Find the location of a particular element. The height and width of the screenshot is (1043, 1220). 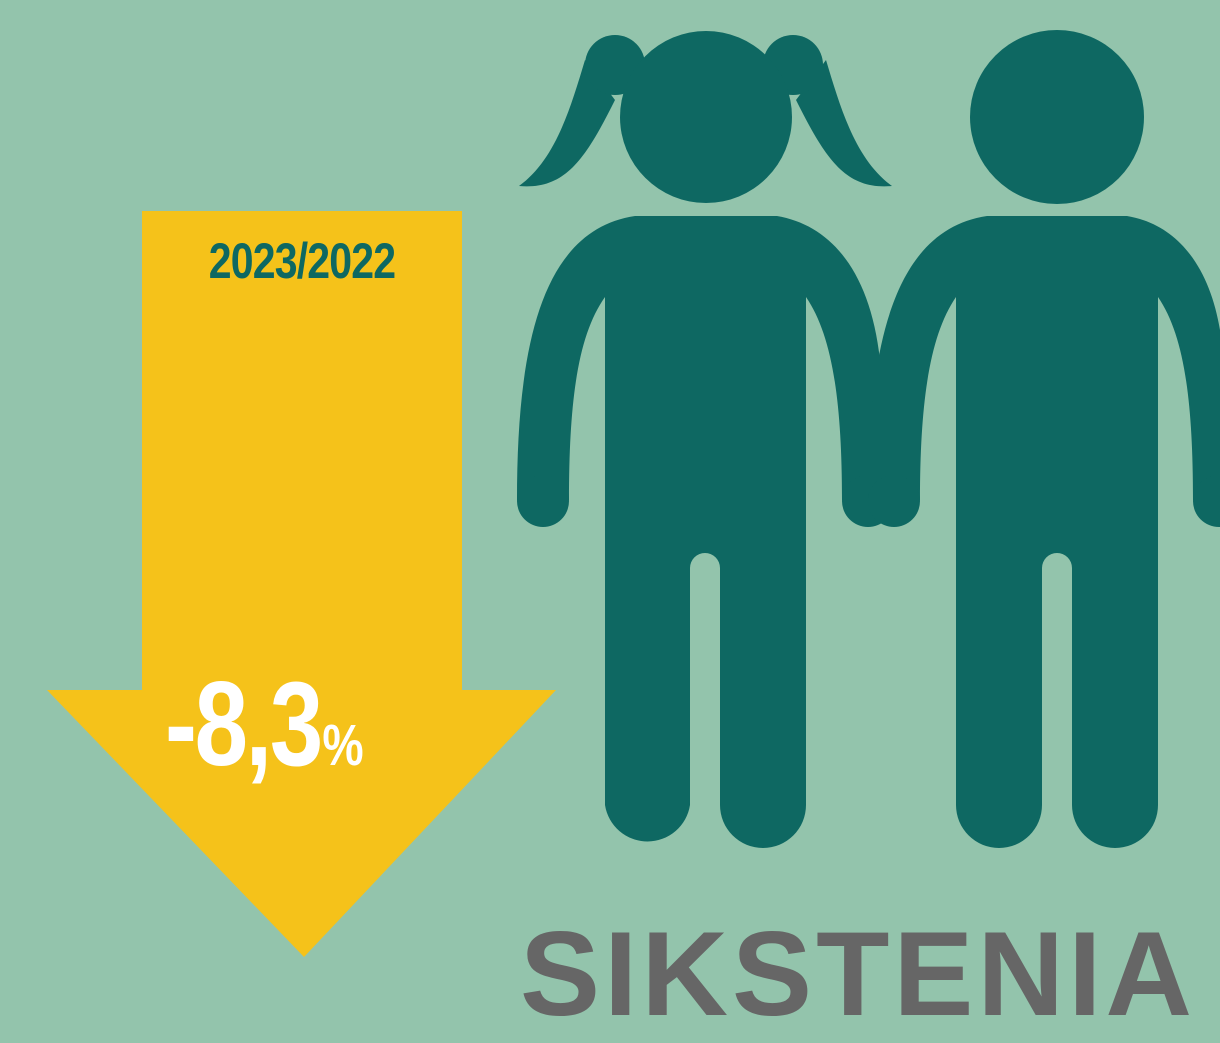

change-value: -8,3% is located at coordinates (277, 724).